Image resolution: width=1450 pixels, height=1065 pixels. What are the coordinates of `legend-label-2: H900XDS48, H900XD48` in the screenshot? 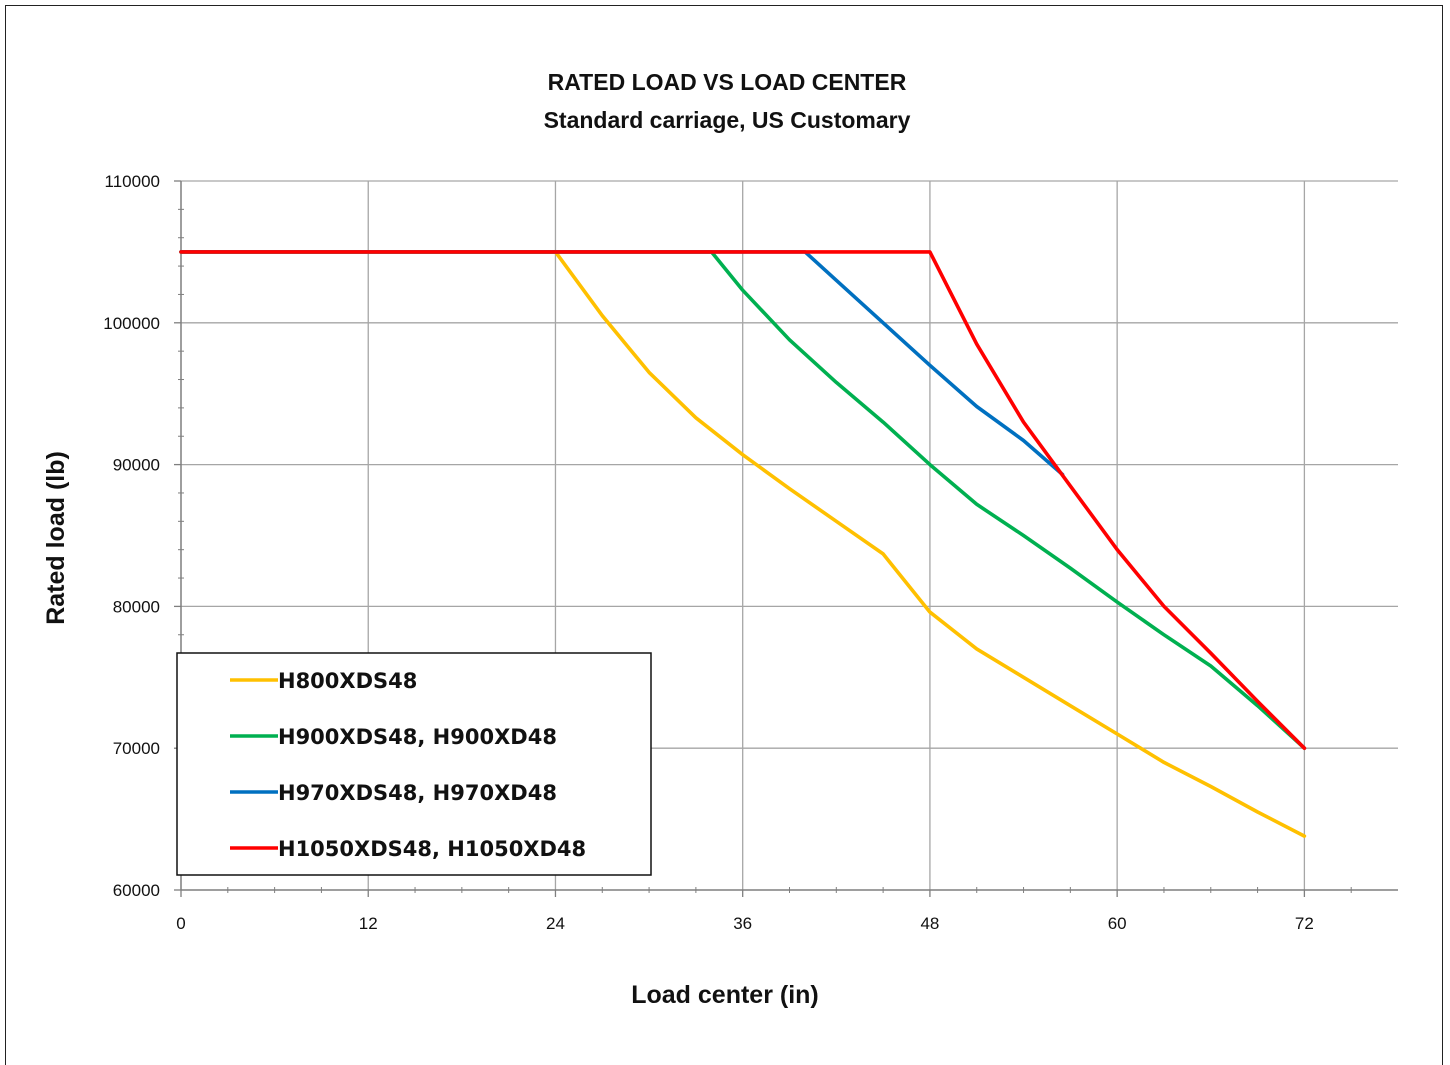 It's located at (417, 737).